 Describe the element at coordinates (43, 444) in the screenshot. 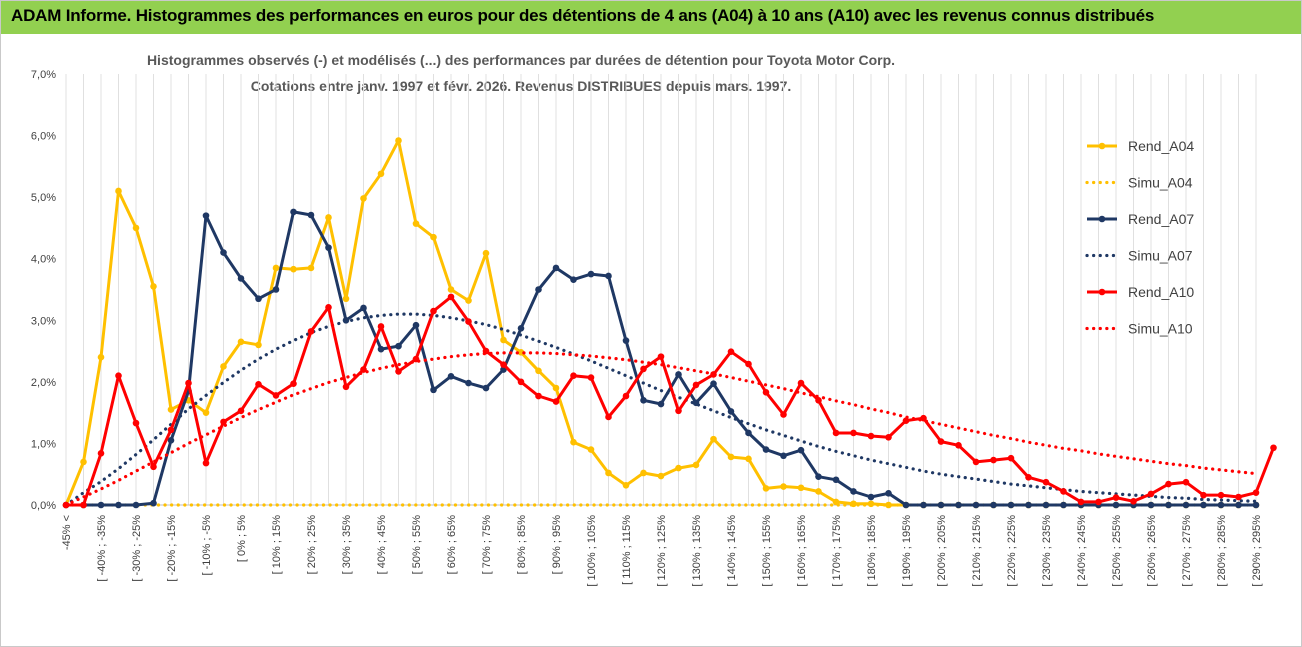

I see `y-tick-label: 1,0%` at that location.